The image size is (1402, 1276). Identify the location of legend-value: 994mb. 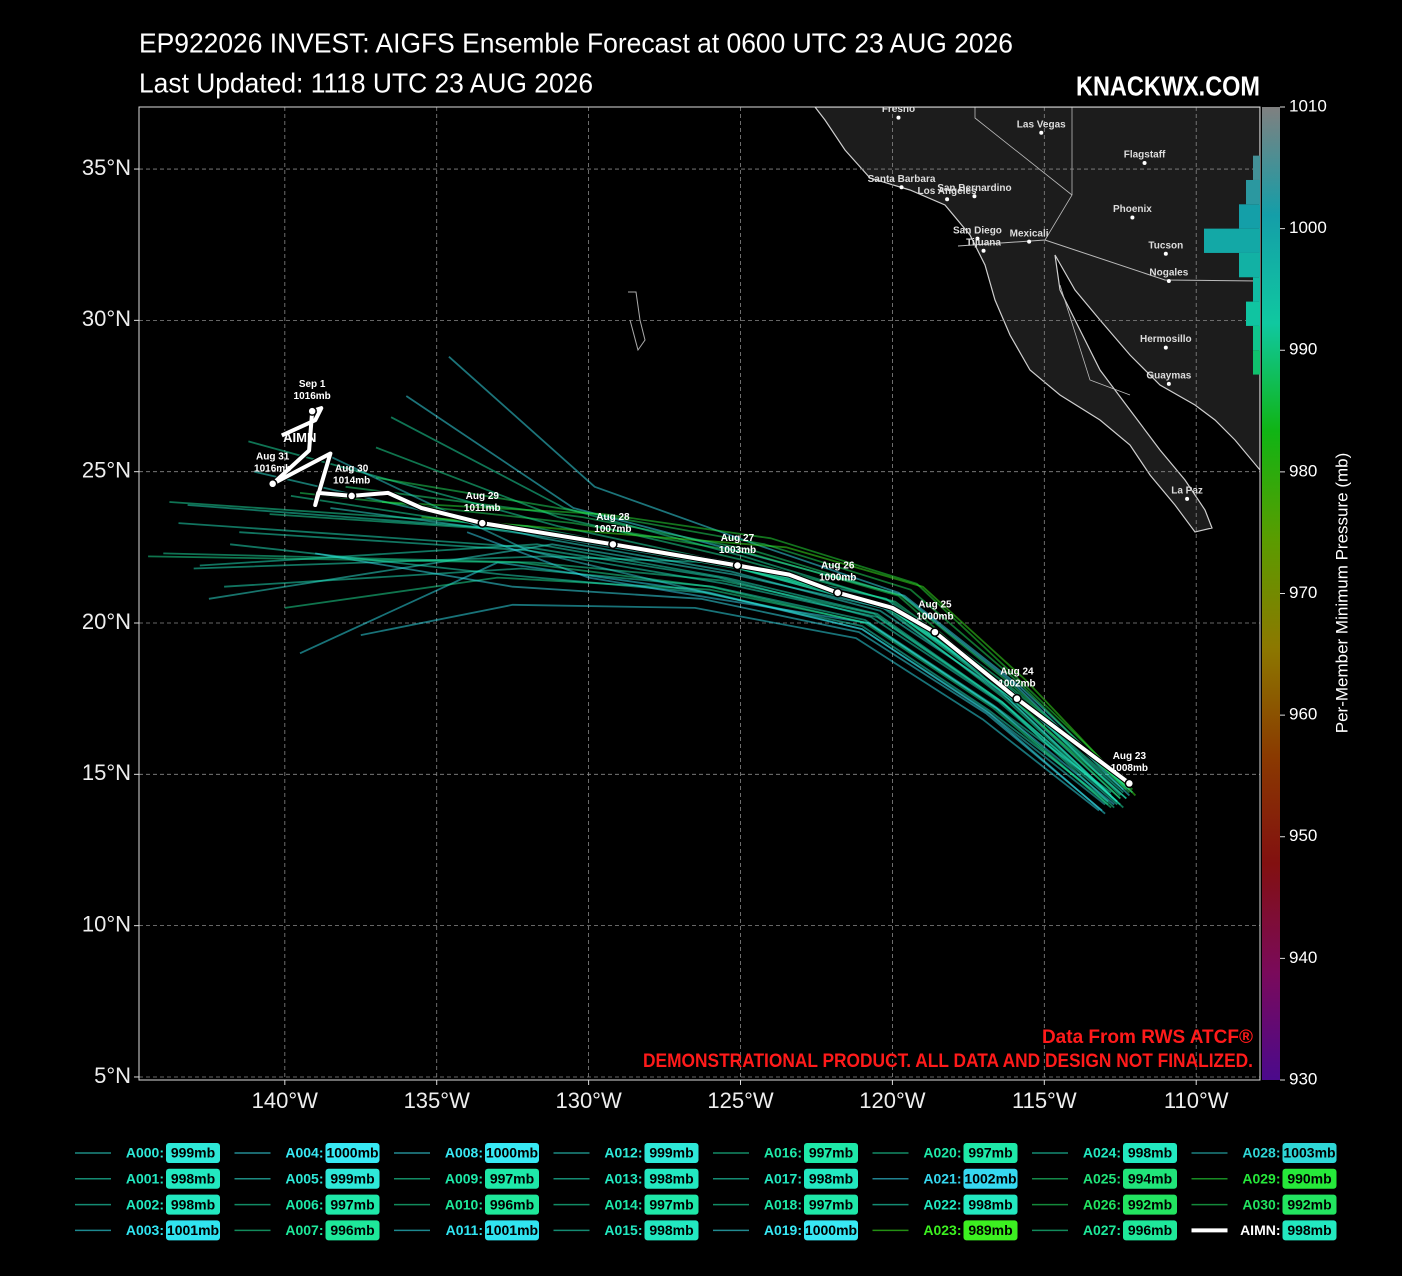
(1150, 1179).